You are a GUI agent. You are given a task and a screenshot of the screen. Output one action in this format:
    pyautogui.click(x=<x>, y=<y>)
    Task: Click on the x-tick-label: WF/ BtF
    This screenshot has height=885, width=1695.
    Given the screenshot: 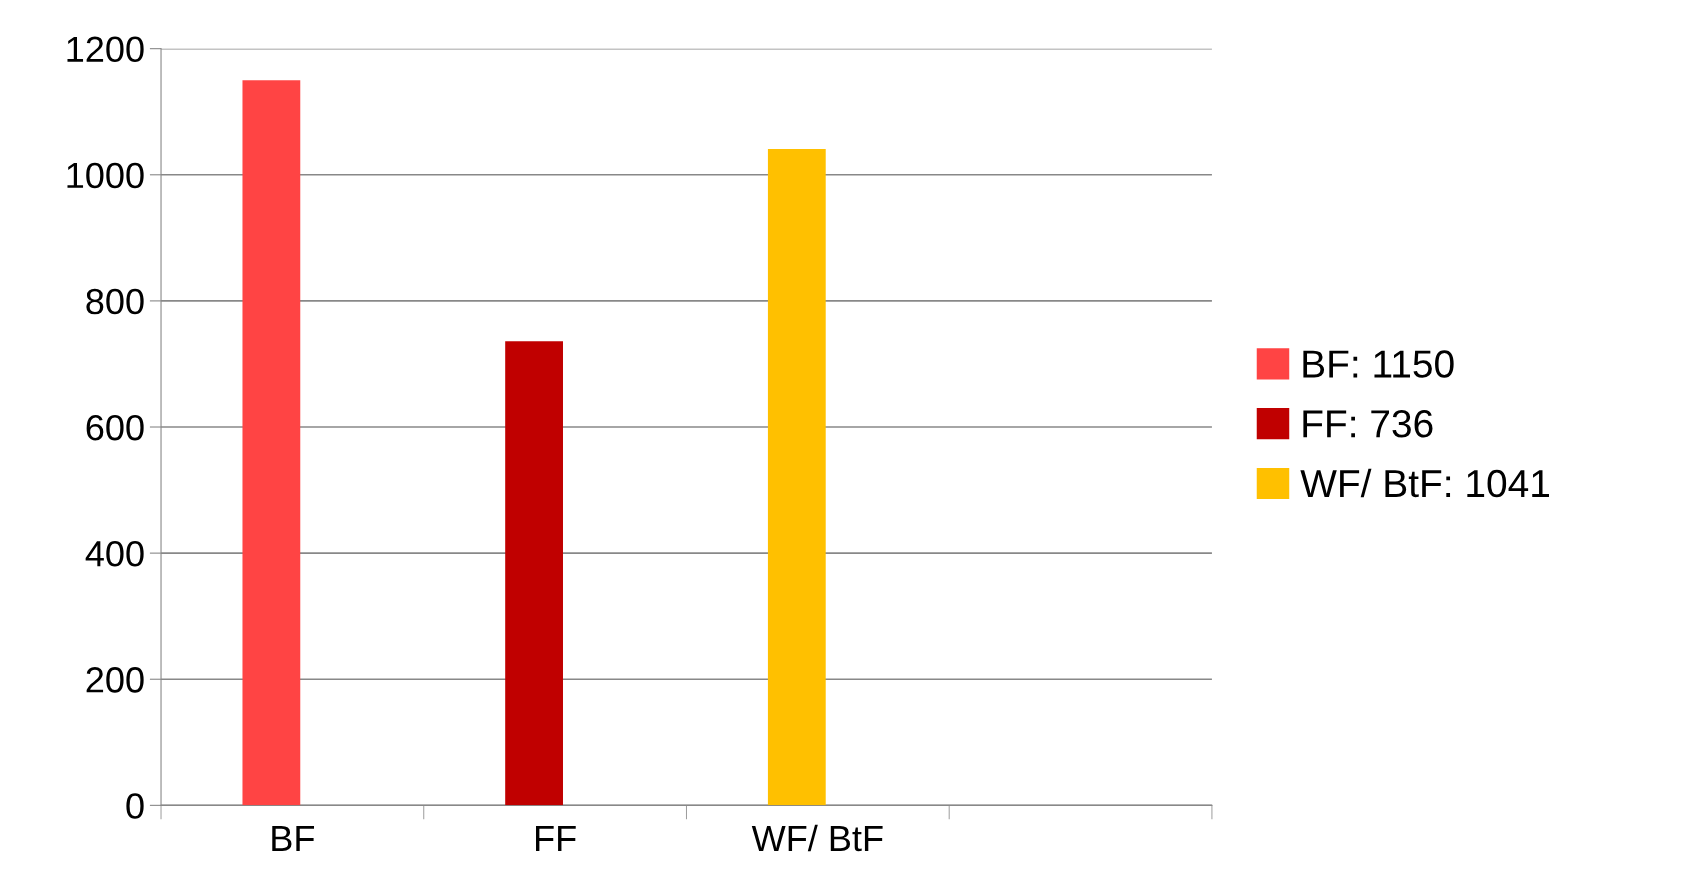 What is the action you would take?
    pyautogui.click(x=817, y=838)
    